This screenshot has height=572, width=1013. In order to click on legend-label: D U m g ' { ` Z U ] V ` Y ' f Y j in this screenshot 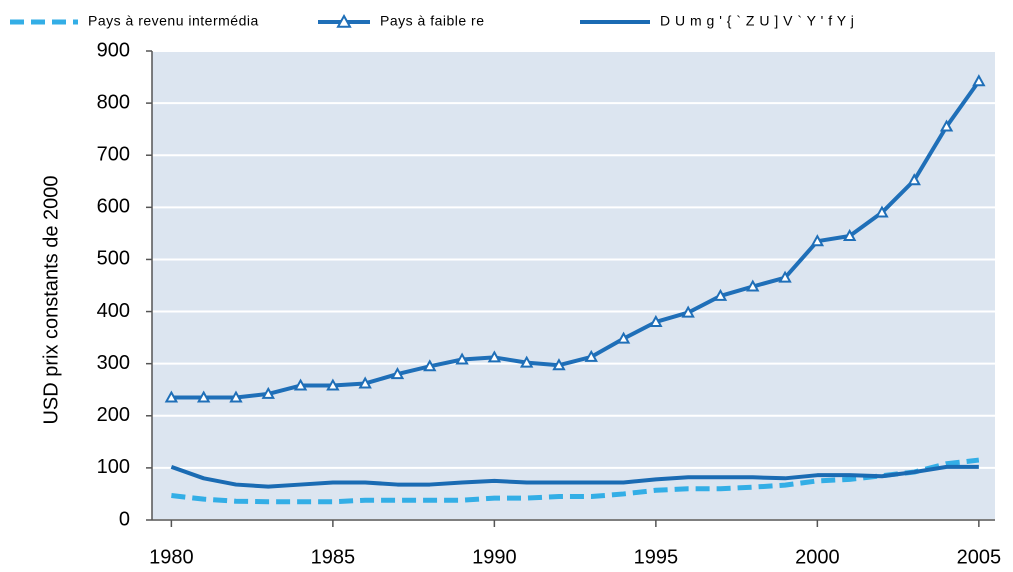, I will do `click(757, 21)`.